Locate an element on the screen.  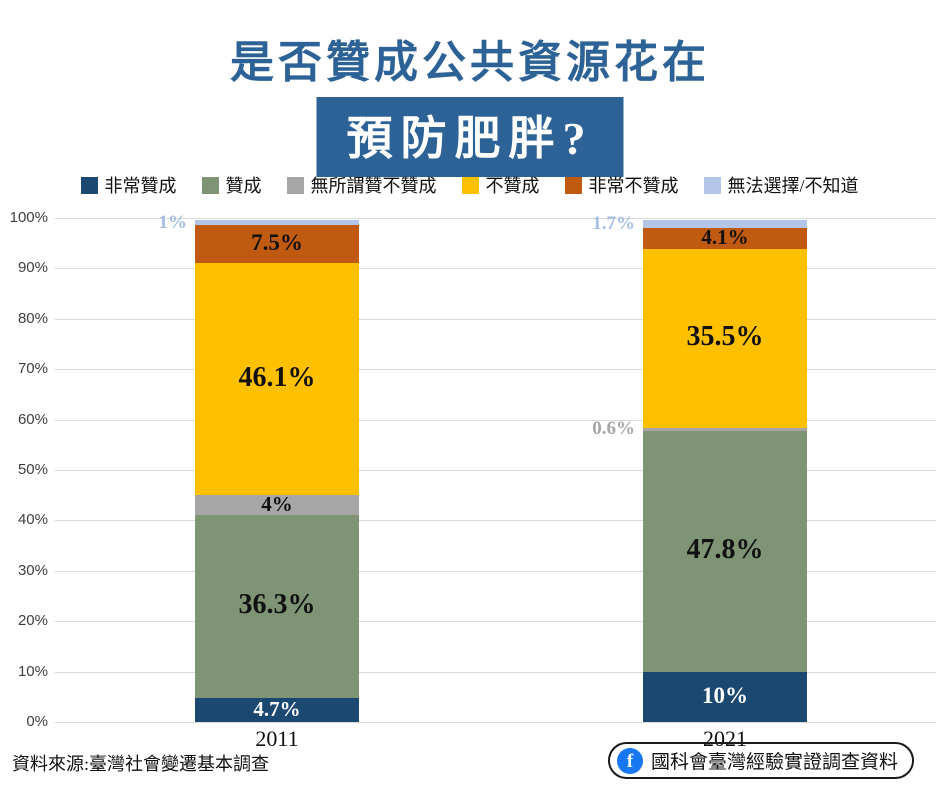
segment-value-label: 4.1% is located at coordinates (725, 237).